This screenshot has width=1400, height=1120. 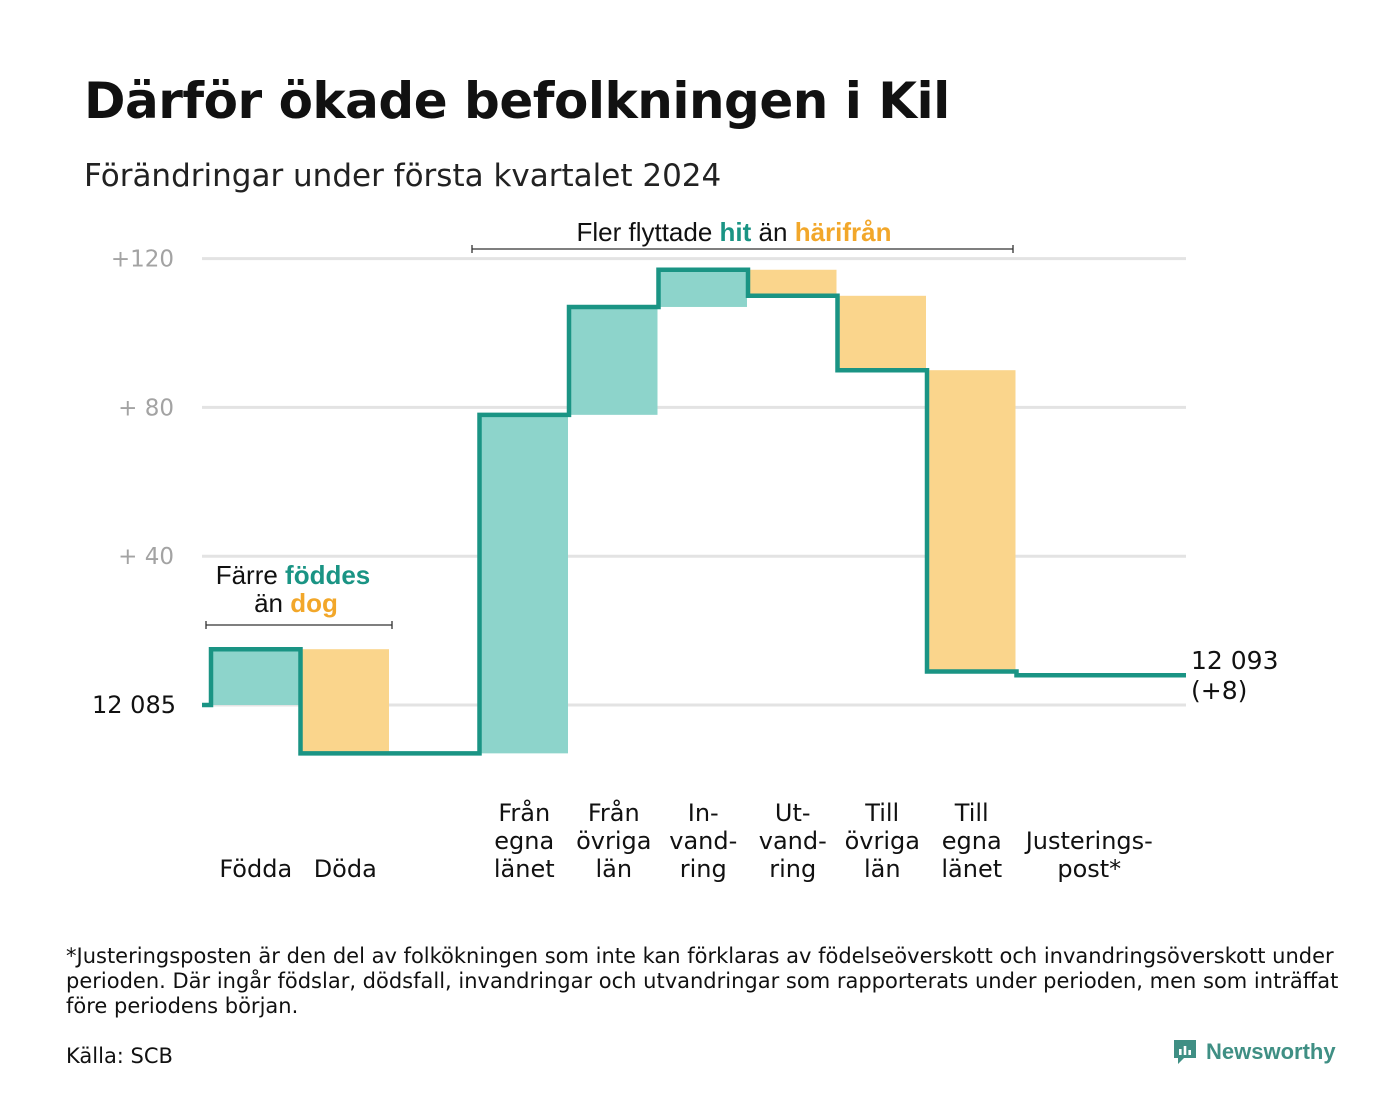 What do you see at coordinates (703, 813) in the screenshot?
I see `x-category-label: In-` at bounding box center [703, 813].